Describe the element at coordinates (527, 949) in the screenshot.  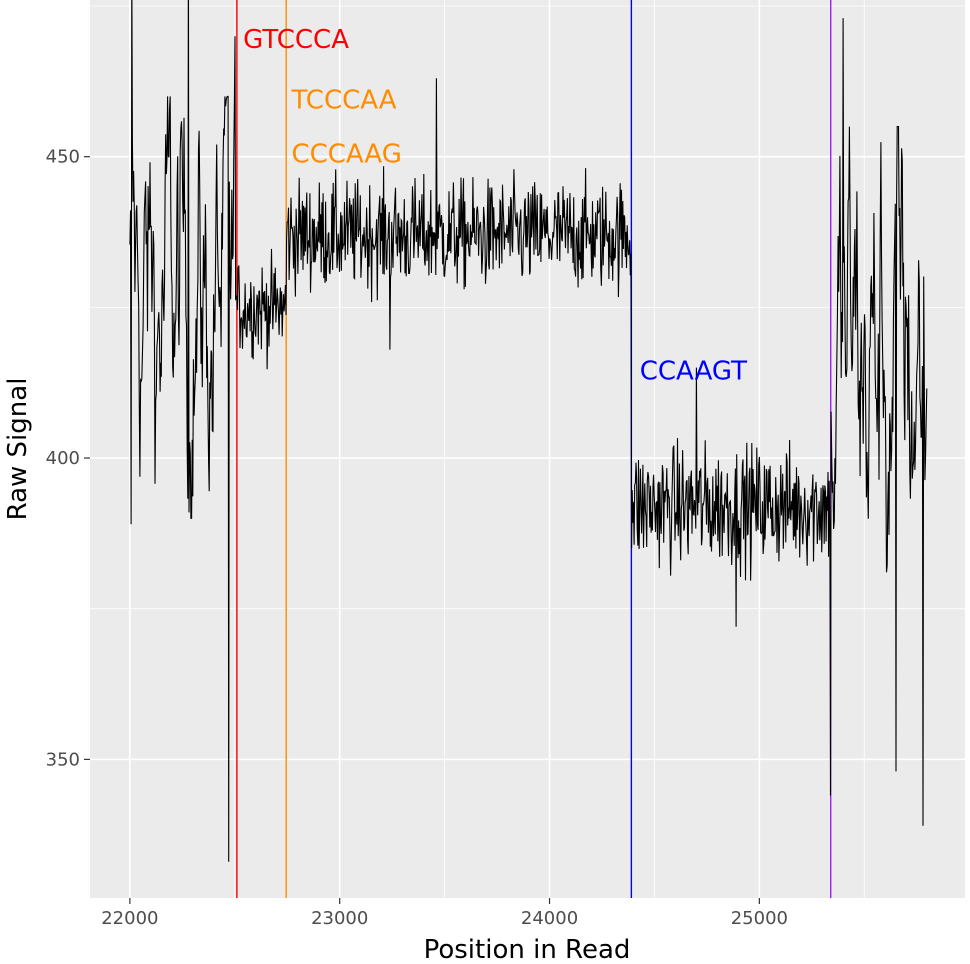
I see `x-axis-title: Position in Read` at that location.